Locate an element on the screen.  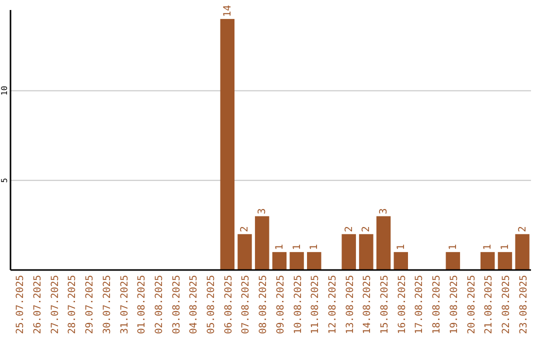
y-tick-label: 5 is located at coordinates (4, 180).